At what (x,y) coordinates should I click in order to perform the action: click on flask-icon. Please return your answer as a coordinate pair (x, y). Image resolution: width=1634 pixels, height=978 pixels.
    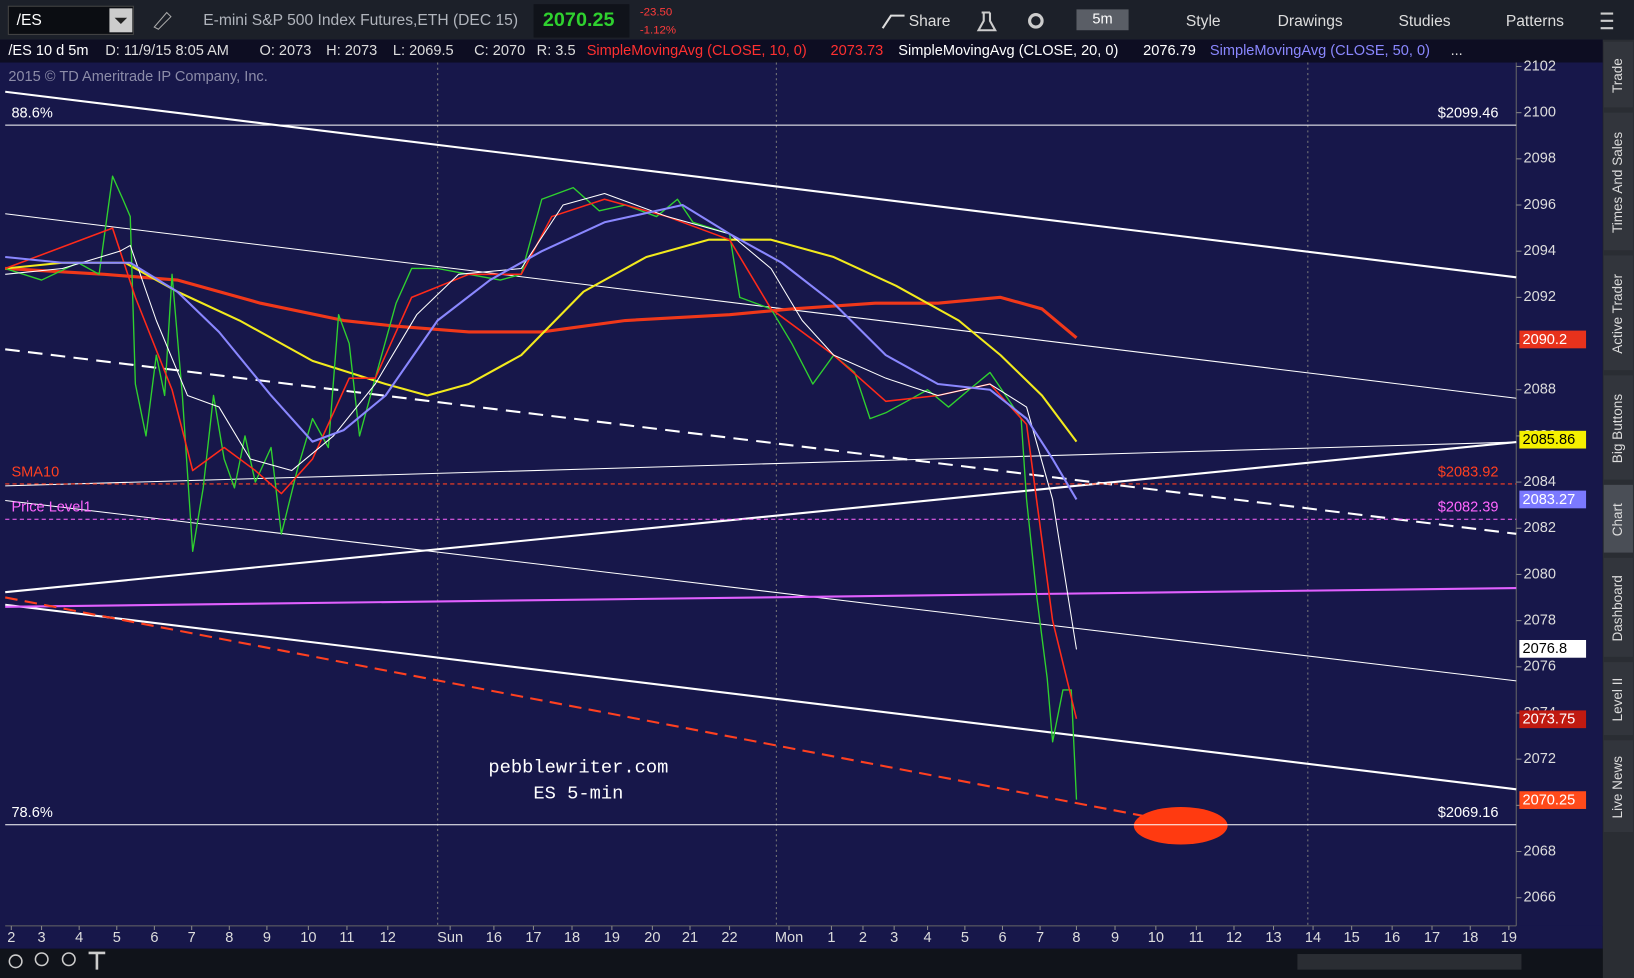
    Looking at the image, I should click on (986, 21).